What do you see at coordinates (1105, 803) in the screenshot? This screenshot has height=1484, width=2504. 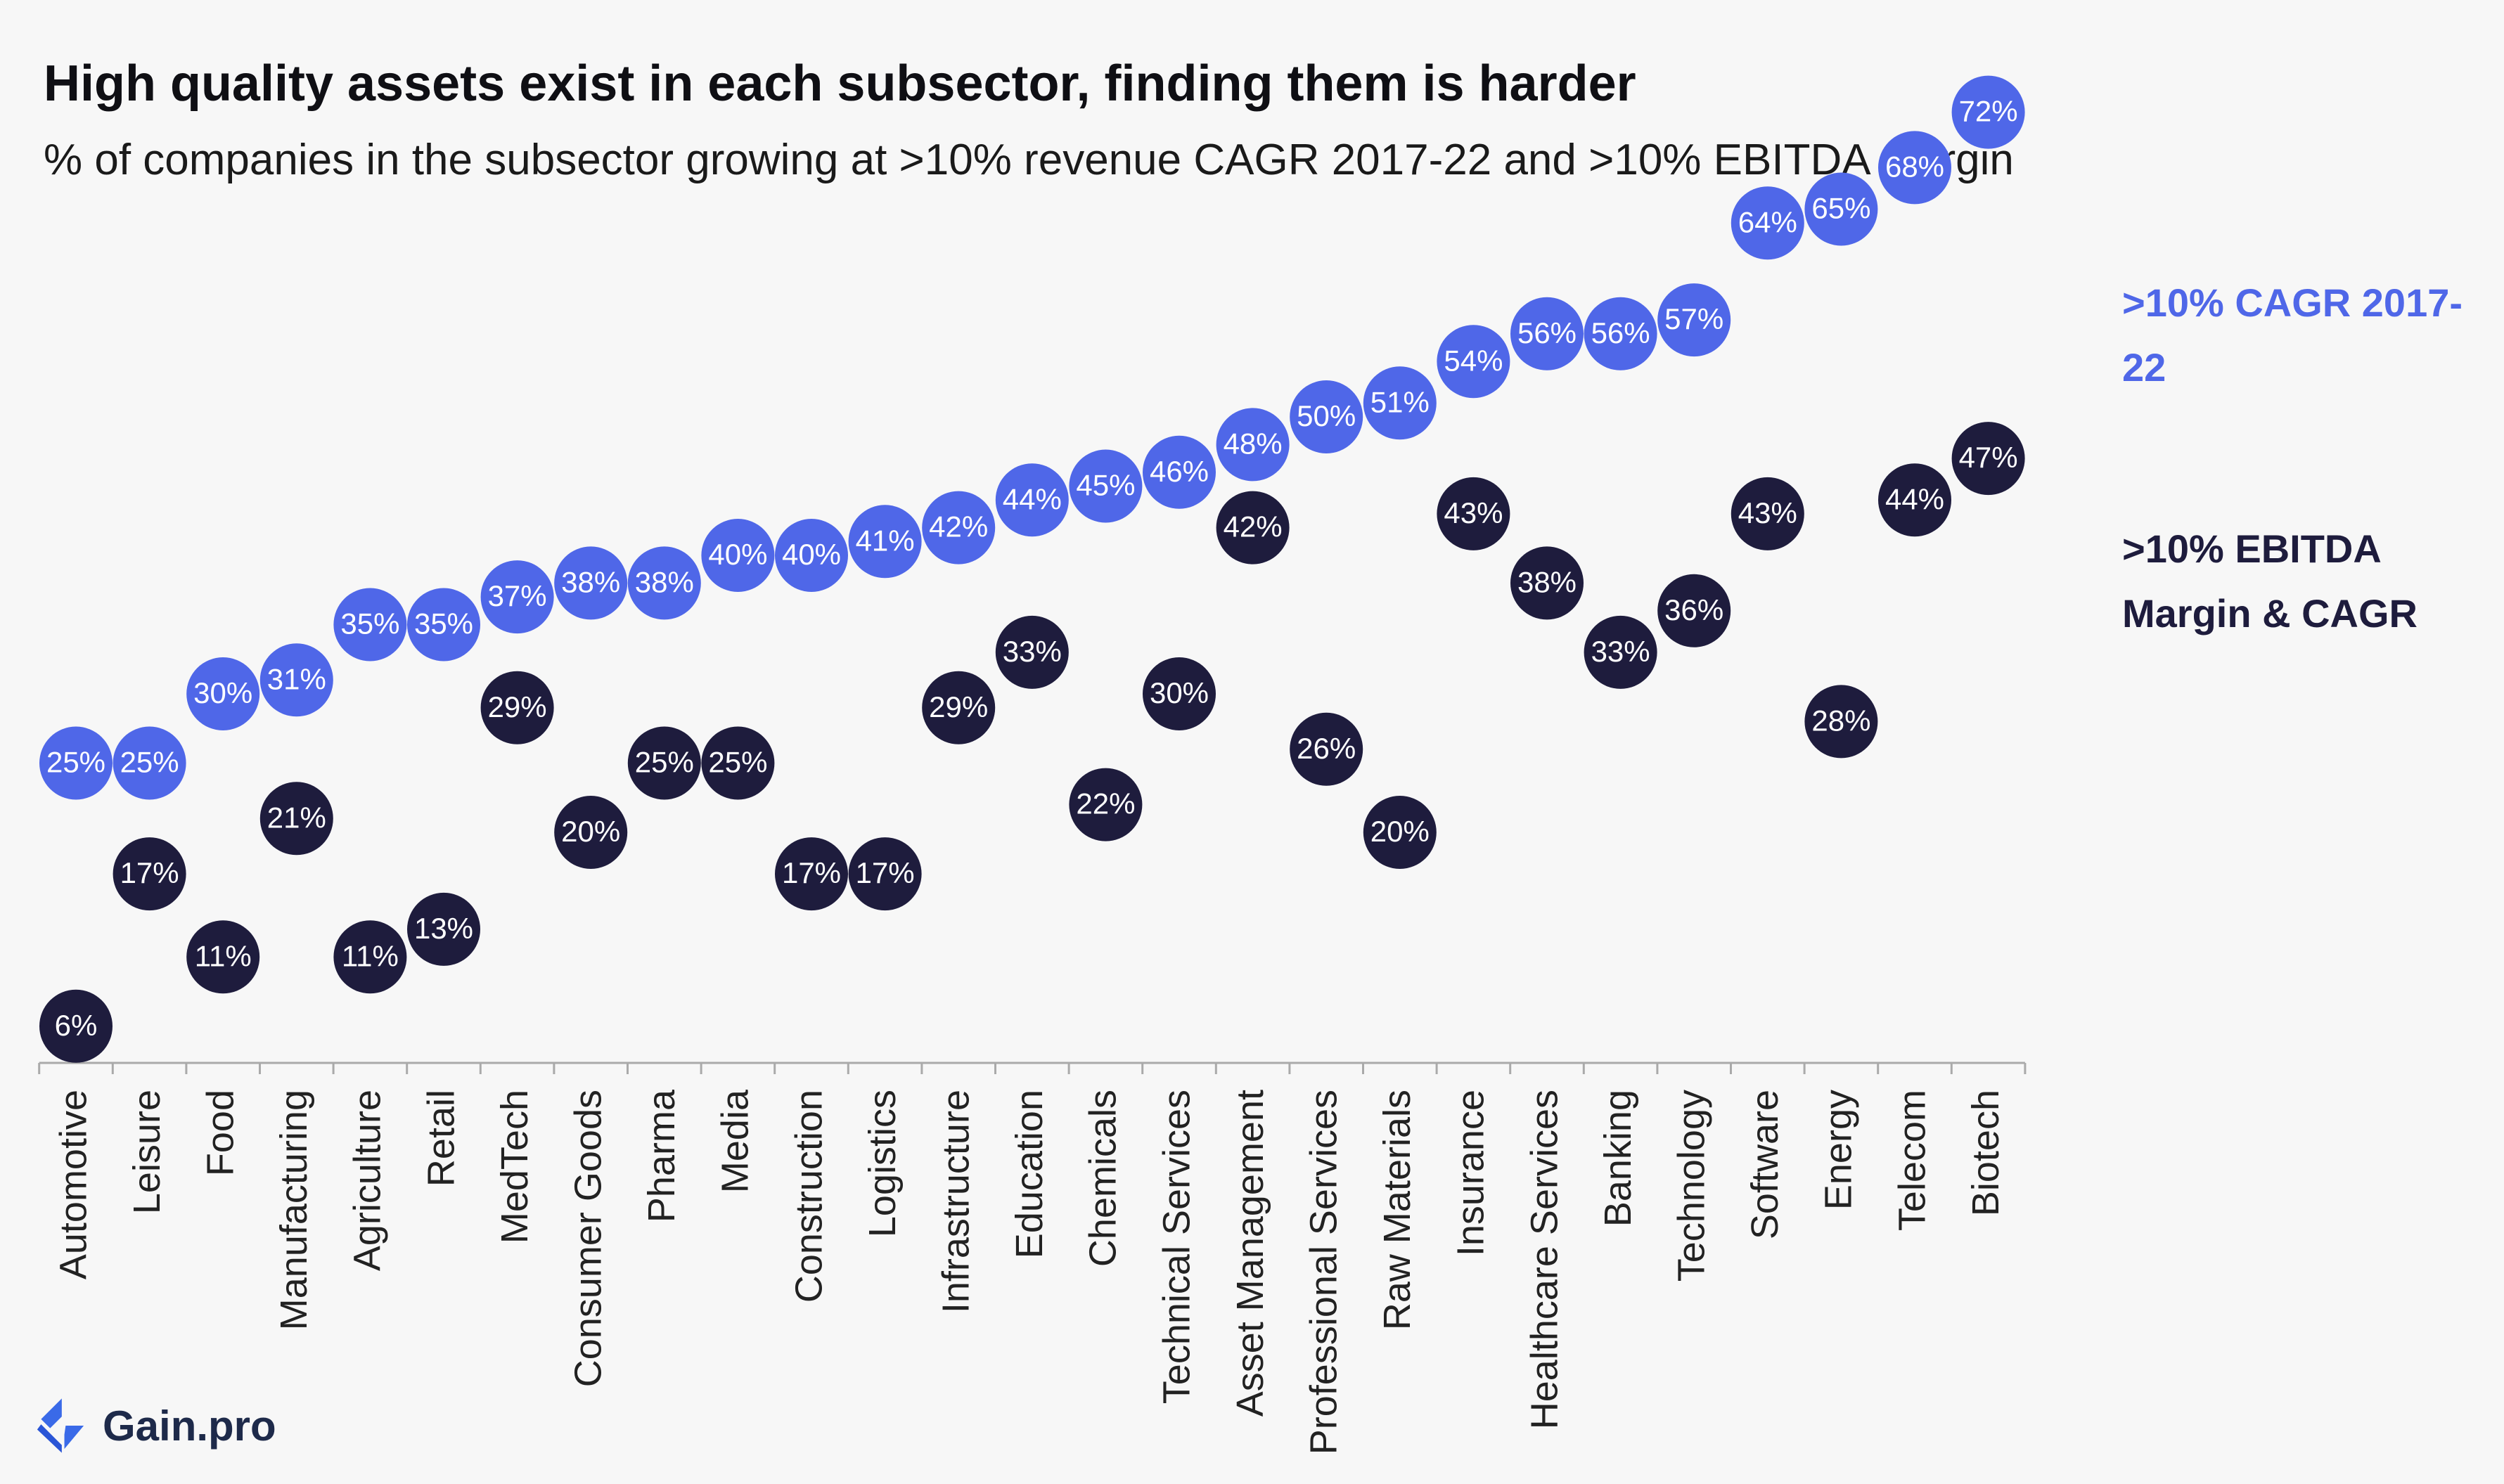 I see `ebitda-data-label: 22%` at bounding box center [1105, 803].